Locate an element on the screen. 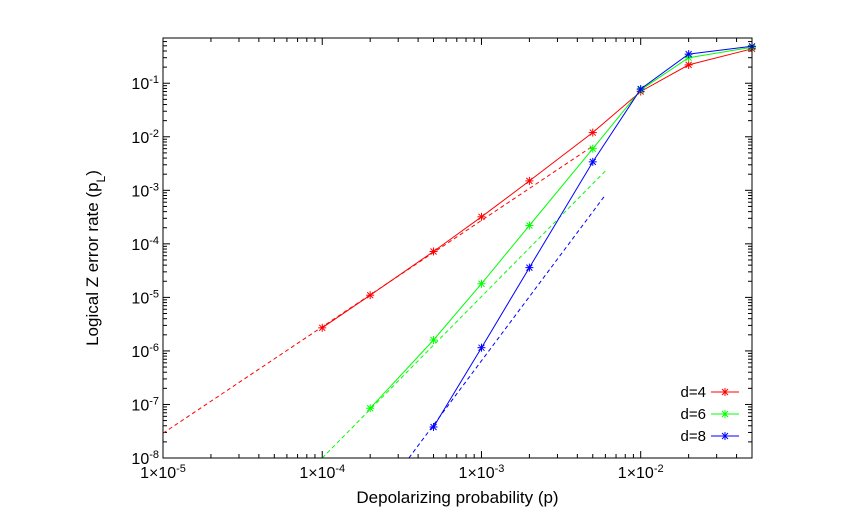  legend: d=4 d=6 d=8 is located at coordinates (710, 414).